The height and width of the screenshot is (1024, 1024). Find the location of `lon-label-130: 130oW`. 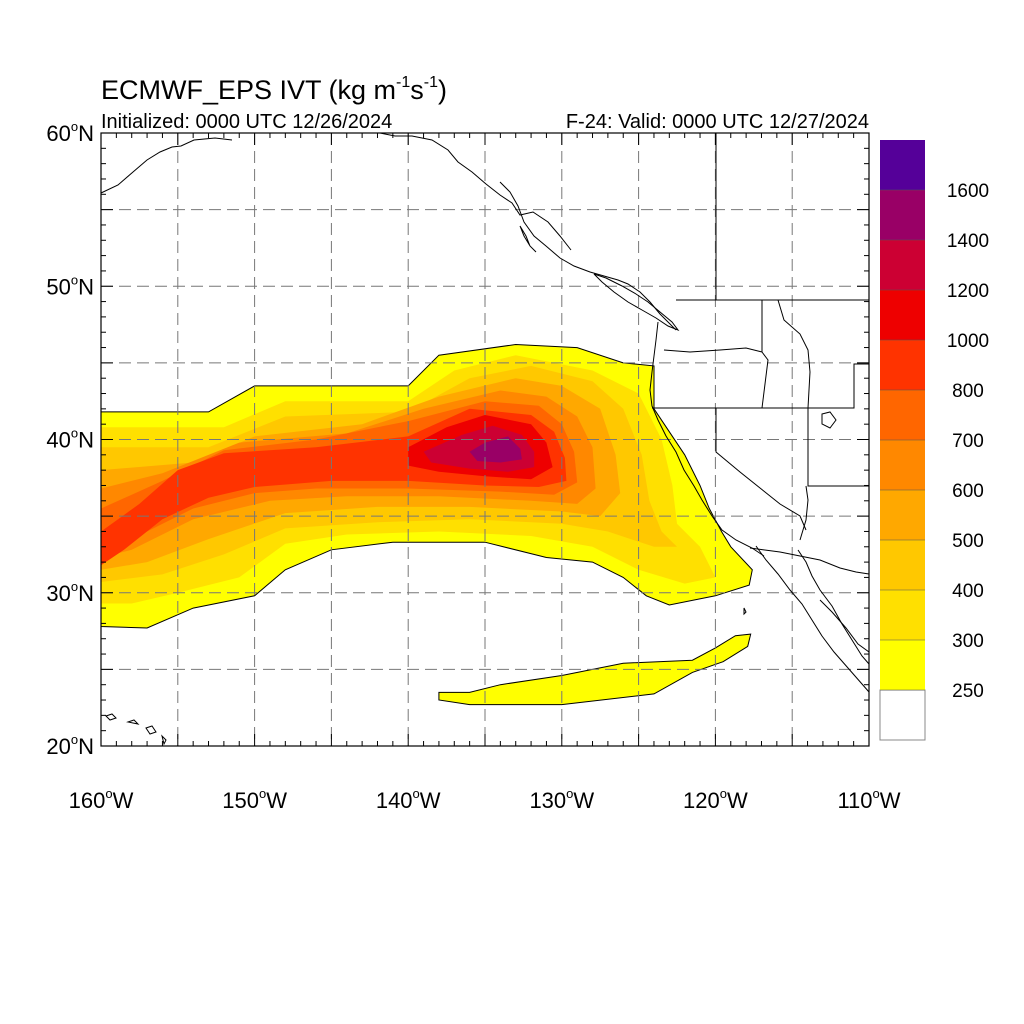

lon-label-130: 130oW is located at coordinates (561, 799).